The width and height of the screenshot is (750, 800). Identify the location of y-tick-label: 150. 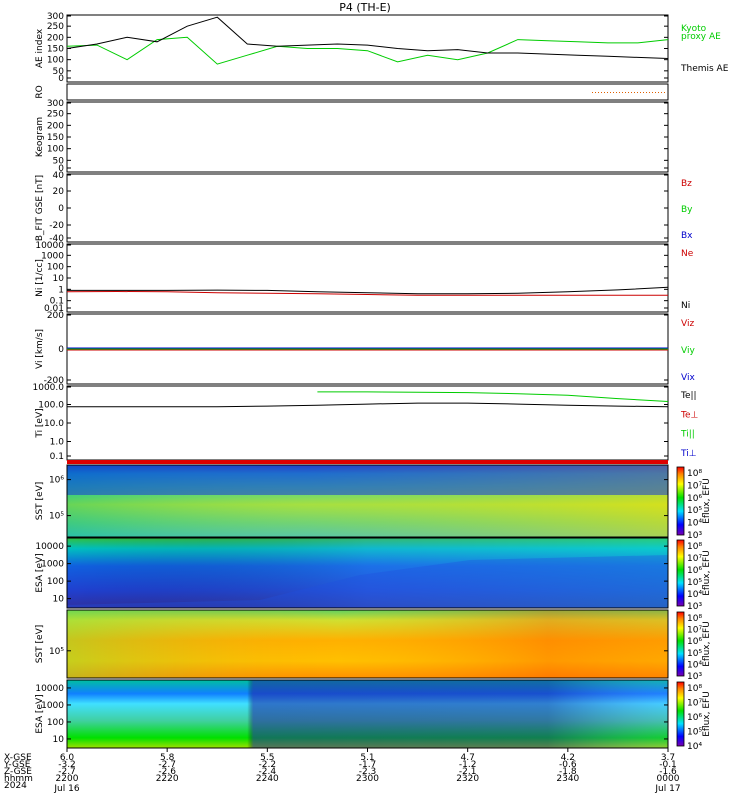
(55, 50).